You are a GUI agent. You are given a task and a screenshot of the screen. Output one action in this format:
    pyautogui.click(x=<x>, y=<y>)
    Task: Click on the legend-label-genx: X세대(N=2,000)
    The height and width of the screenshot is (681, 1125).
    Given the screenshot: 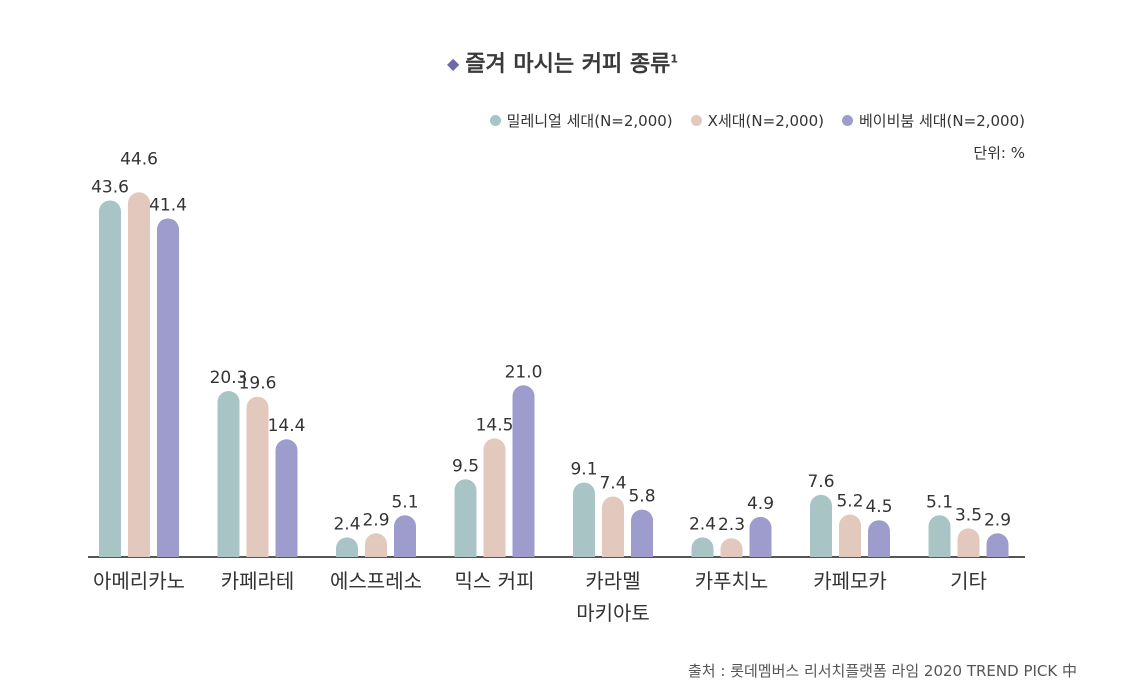 What is the action you would take?
    pyautogui.click(x=765, y=121)
    